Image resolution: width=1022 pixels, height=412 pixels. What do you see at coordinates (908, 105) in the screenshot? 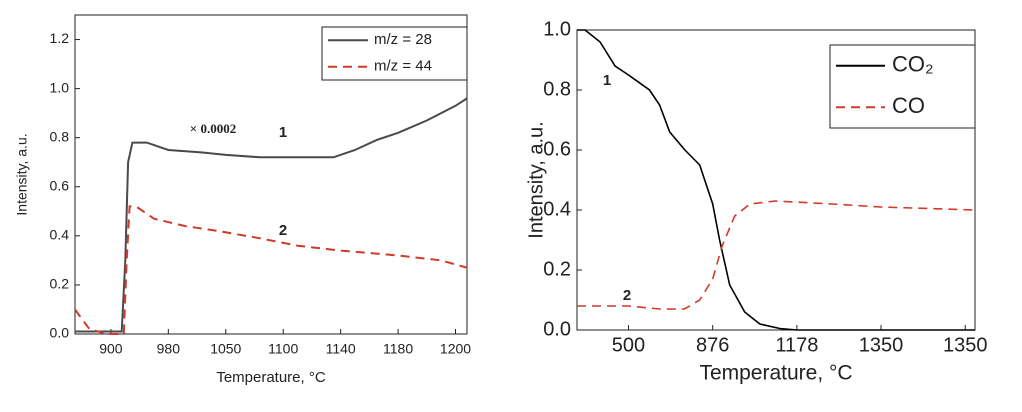
I see `legend-label: CO` at bounding box center [908, 105].